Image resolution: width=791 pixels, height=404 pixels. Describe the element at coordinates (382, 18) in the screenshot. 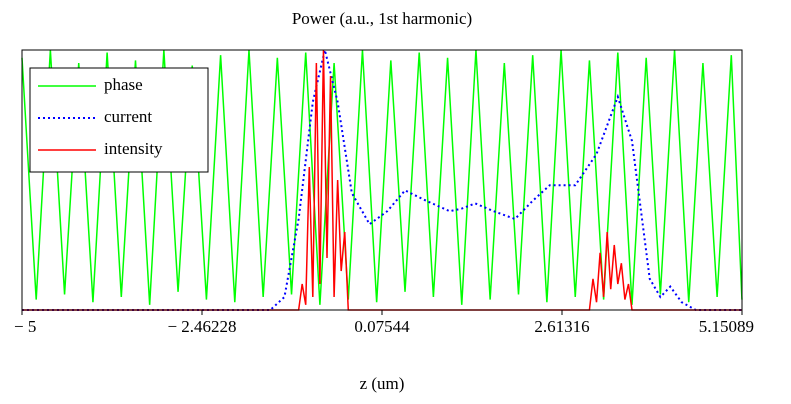

I see `chart-title: Power (a.u., 1st harmonic)` at that location.